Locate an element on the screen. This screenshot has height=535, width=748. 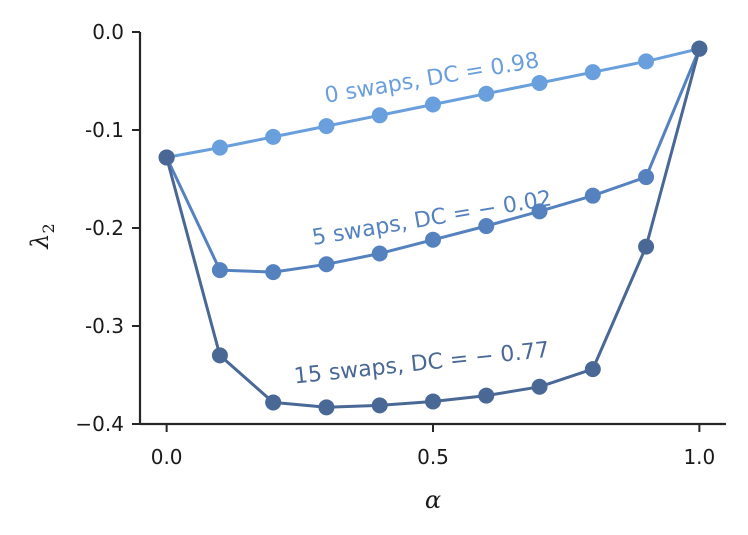
y-tick-label: −0.4 is located at coordinates (99, 424).